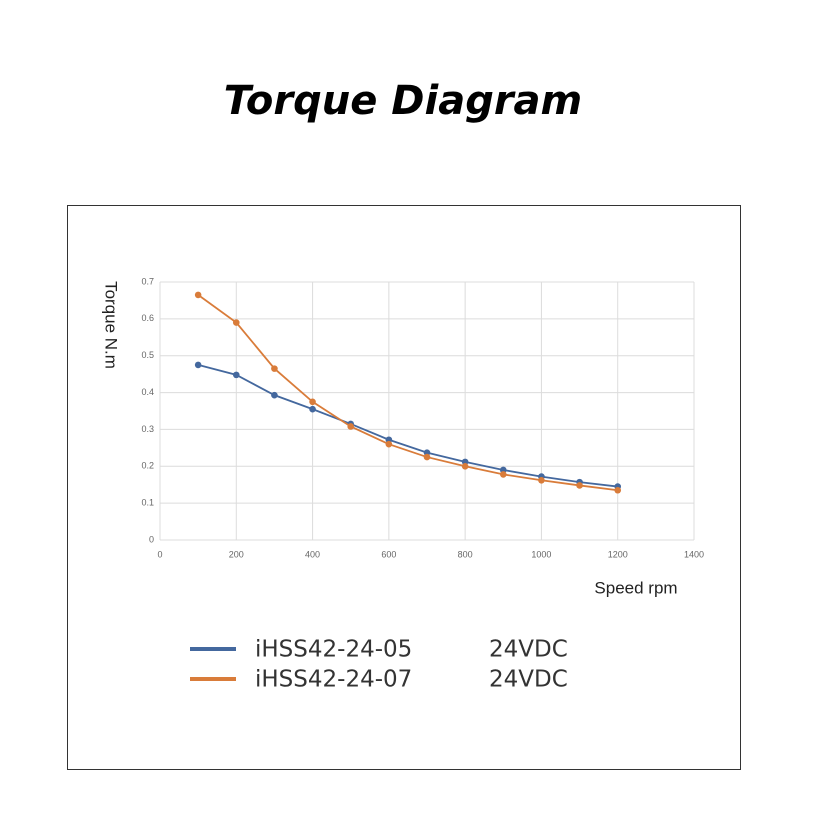 The image size is (825, 829). Describe the element at coordinates (147, 466) in the screenshot. I see `y-tick-label: 0.2` at that location.